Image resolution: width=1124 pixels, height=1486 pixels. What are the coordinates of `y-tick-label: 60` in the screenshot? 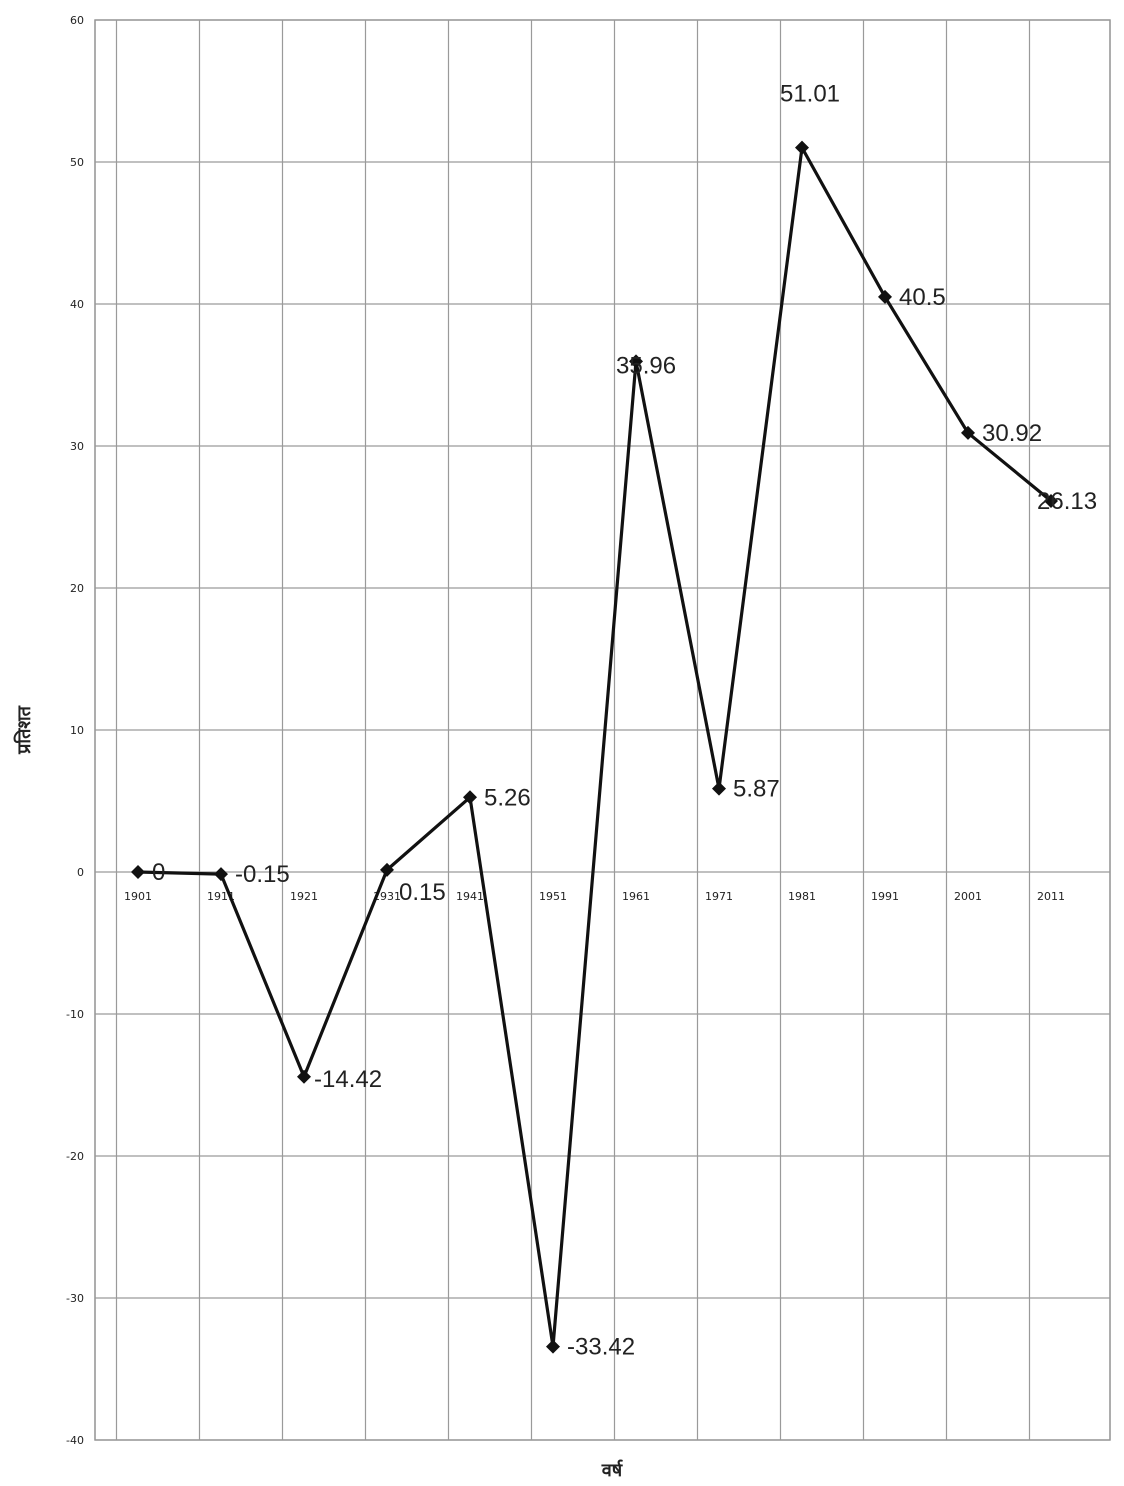 It's located at (77, 20).